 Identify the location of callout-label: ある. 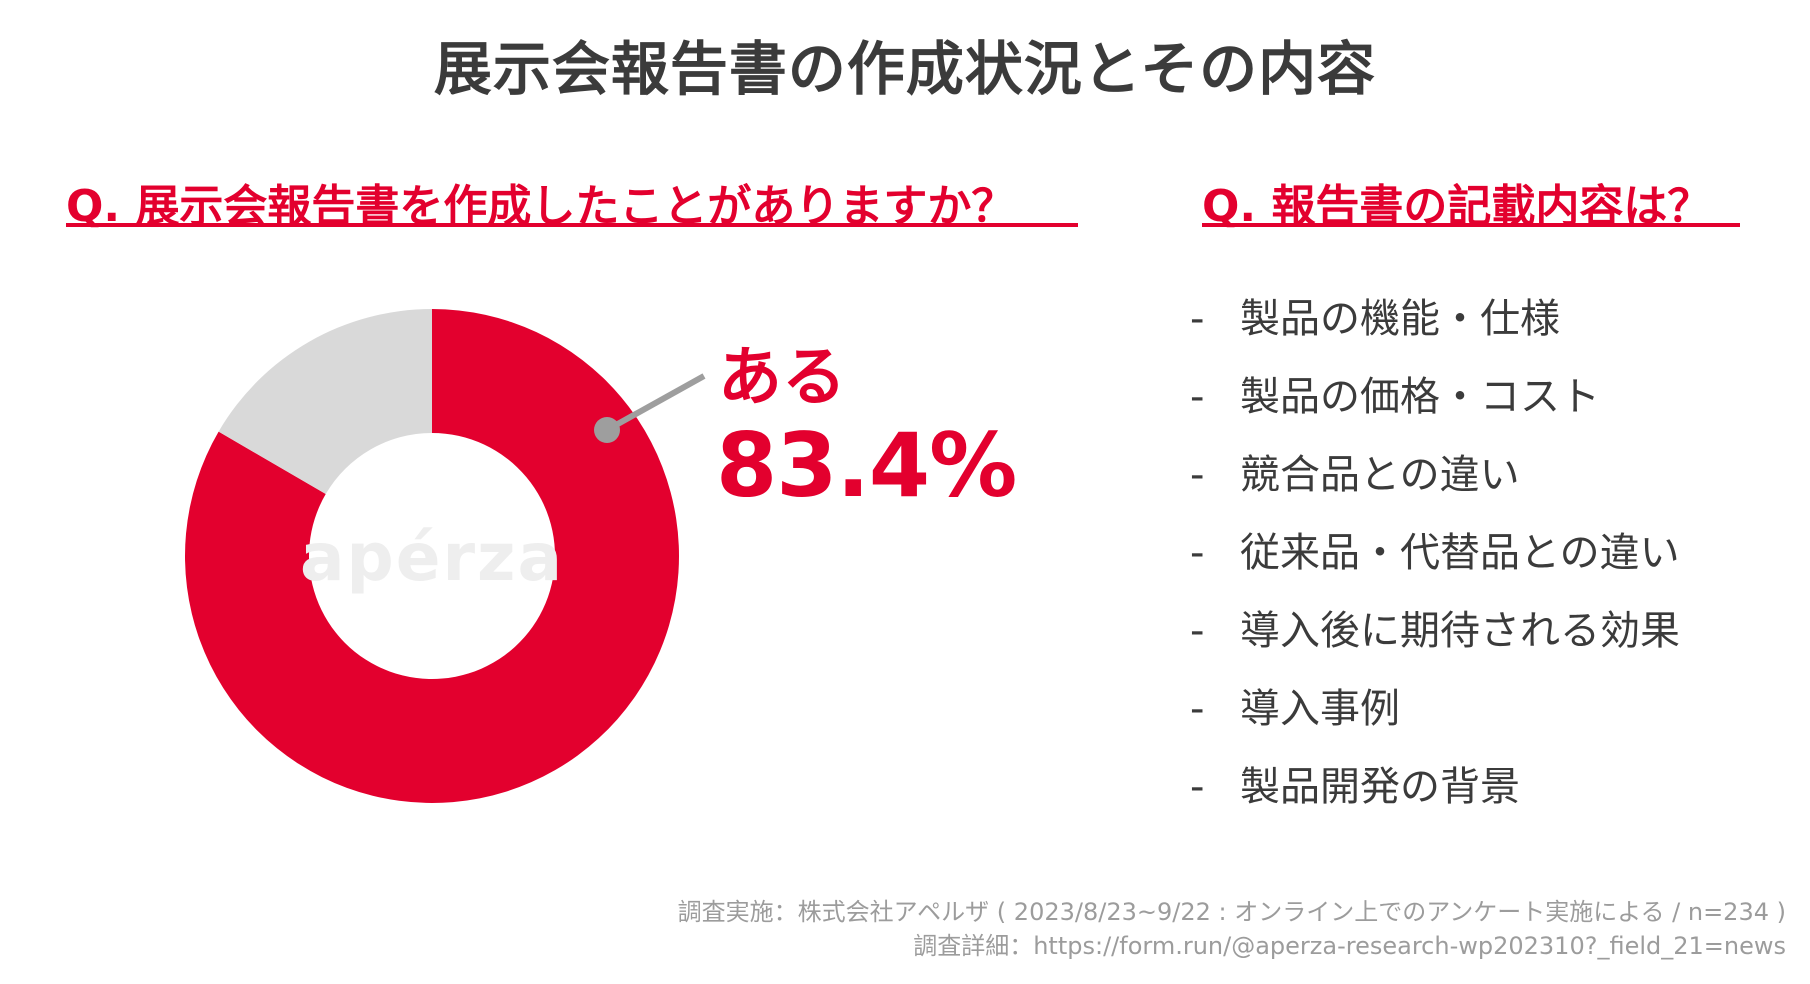
(782, 378).